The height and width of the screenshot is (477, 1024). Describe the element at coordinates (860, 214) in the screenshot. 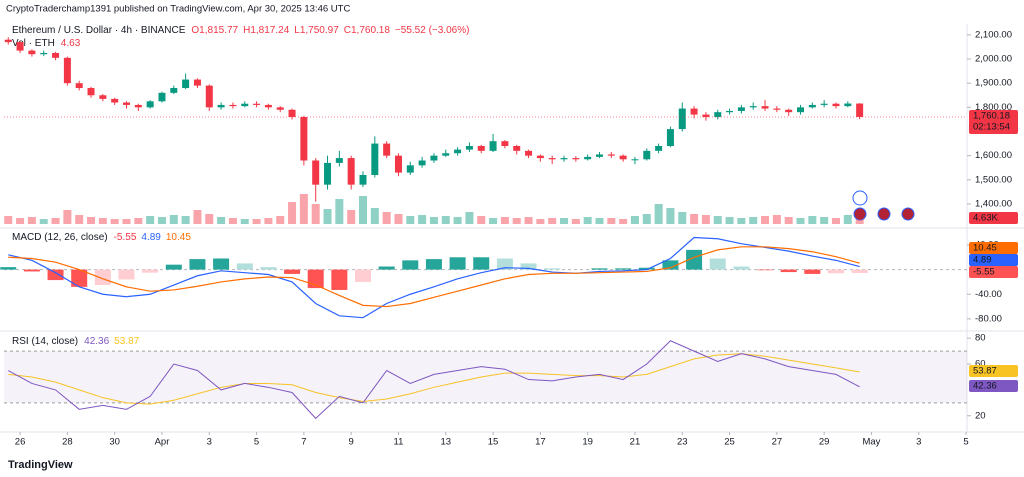

I see `flag-icon` at that location.